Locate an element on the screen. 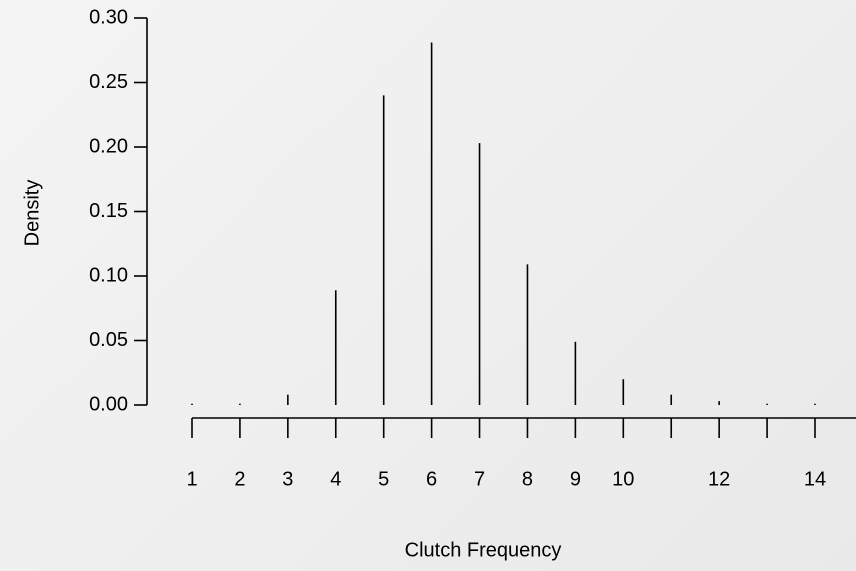 This screenshot has width=856, height=571. y-tick-label: 0.00 is located at coordinates (108, 404).